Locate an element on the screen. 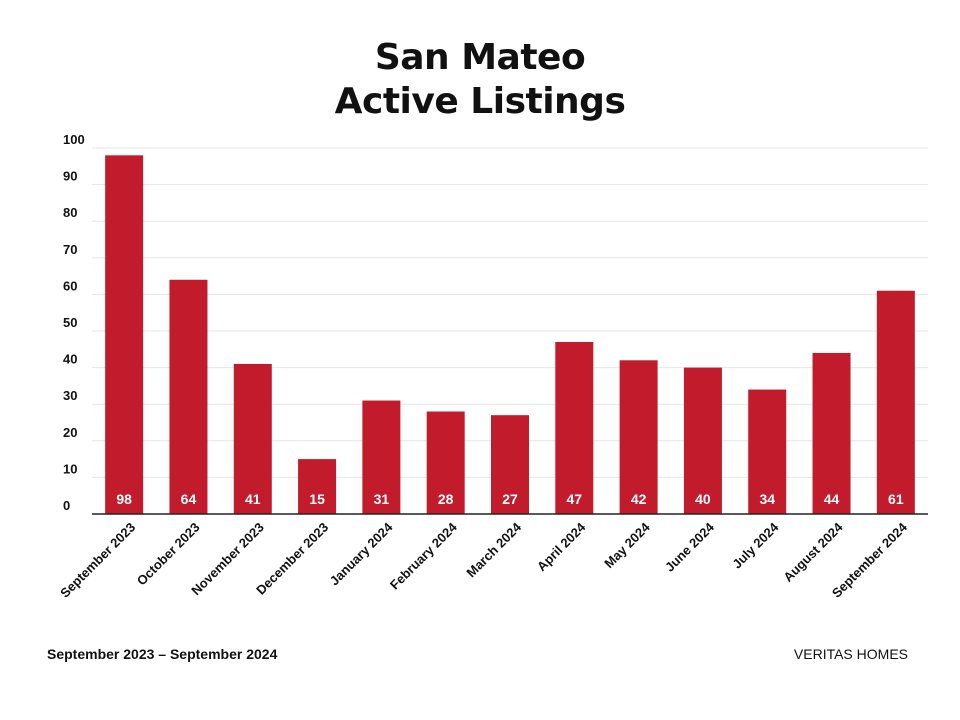  bar-value-label: 61 is located at coordinates (896, 499).